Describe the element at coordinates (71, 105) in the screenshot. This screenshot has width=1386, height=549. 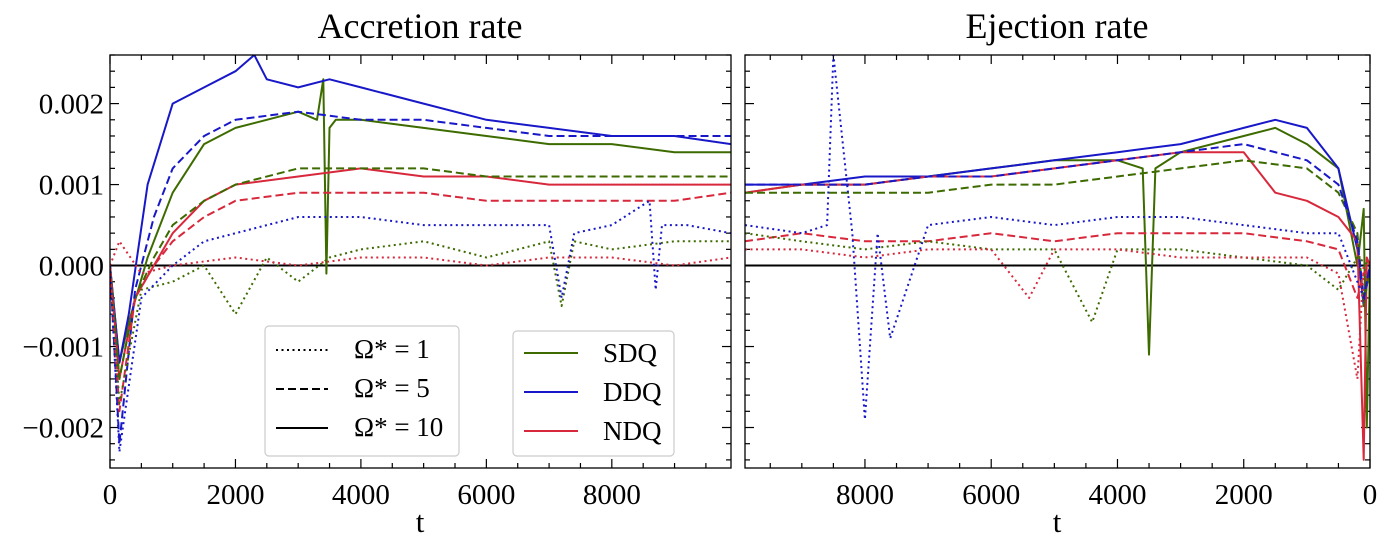
I see `y-tick-label: 0.002` at that location.